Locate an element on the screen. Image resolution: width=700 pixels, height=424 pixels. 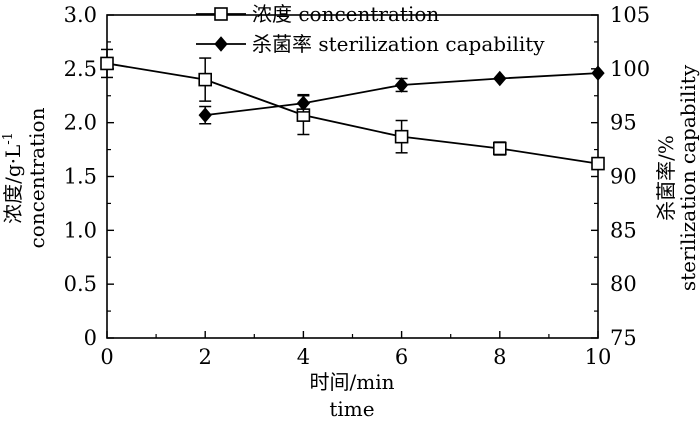
right-tick-label: 100 is located at coordinates (630, 69).